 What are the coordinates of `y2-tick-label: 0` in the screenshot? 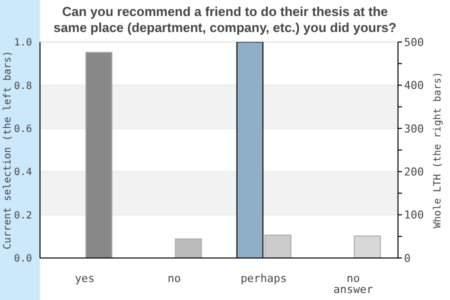 It's located at (407, 258).